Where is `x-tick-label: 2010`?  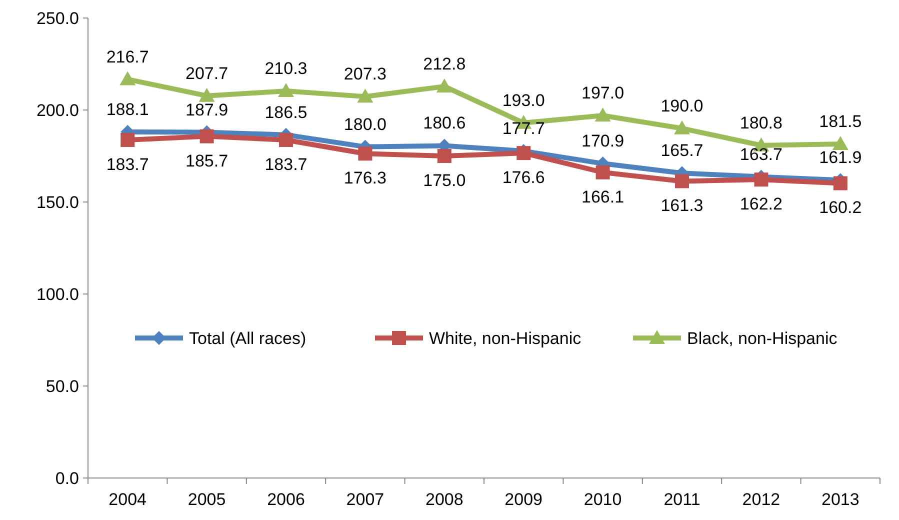
x-tick-label: 2010 is located at coordinates (603, 499).